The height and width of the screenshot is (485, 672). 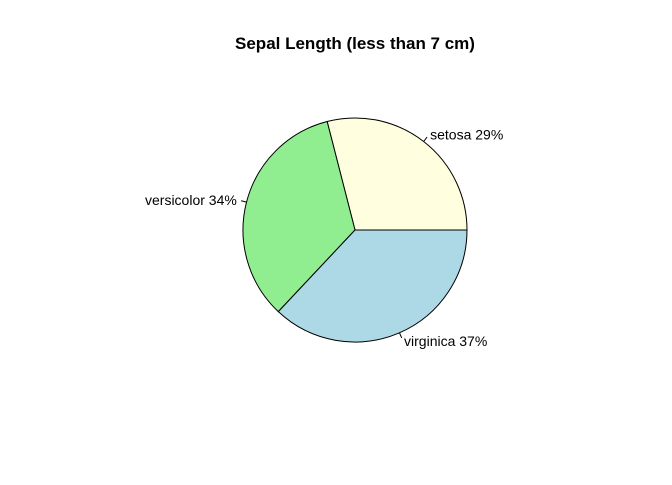 I want to click on pie-slice-versicolor, so click(x=299, y=216).